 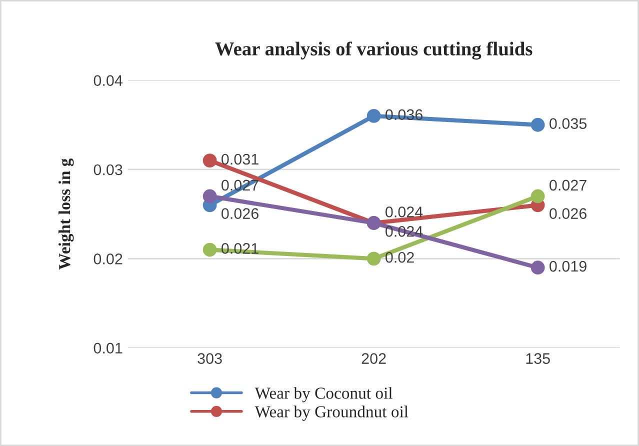 What do you see at coordinates (323, 394) in the screenshot?
I see `legend-label: Wear by Coconut oil` at bounding box center [323, 394].